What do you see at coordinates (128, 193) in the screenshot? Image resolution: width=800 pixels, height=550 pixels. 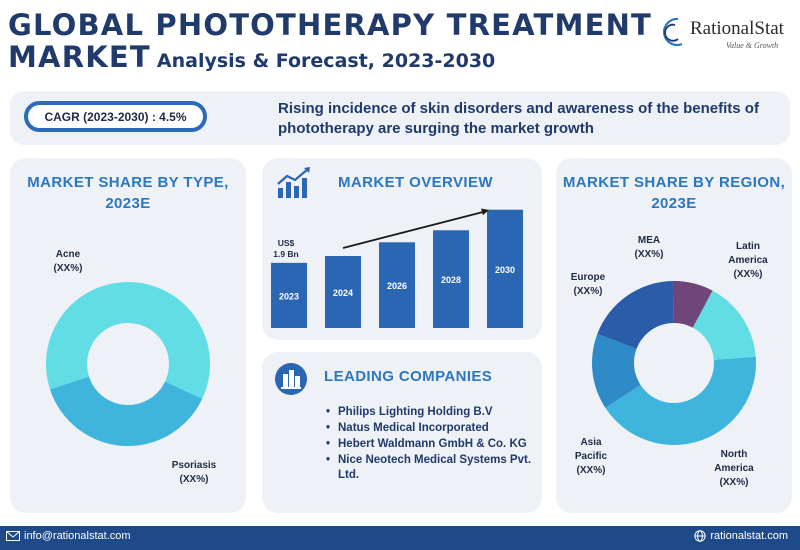 I see `type-panel-title: MARKET SHARE BY TYPE, 2023E` at bounding box center [128, 193].